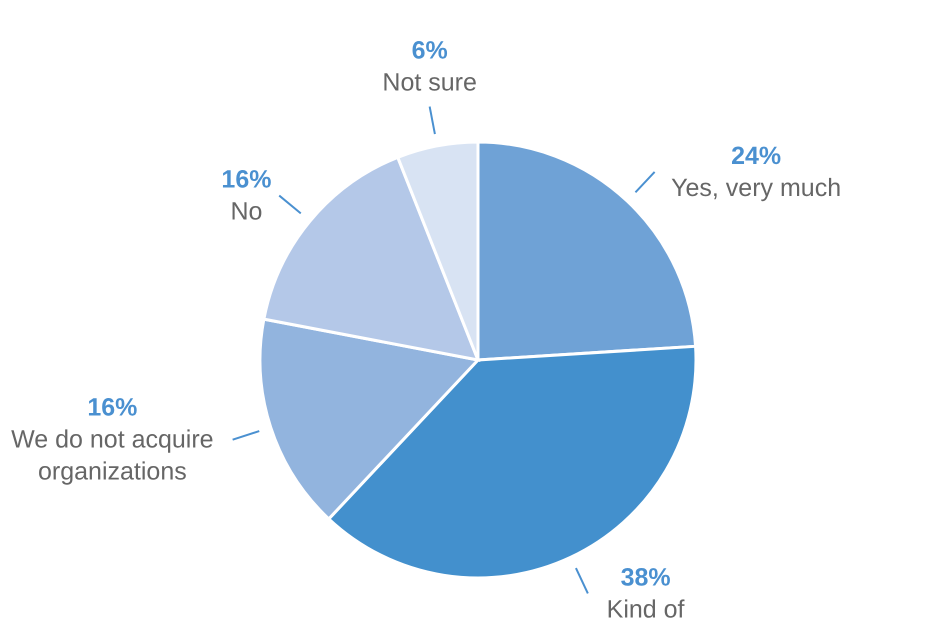  I want to click on slice-label: Yes, very much, so click(756, 188).